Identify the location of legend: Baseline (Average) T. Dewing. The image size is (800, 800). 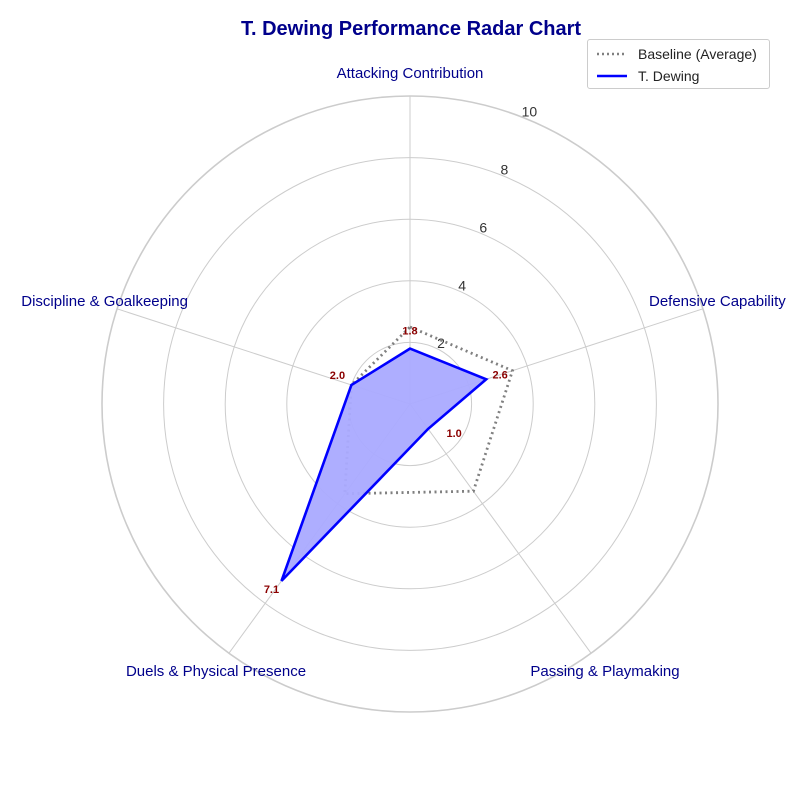
(678, 64).